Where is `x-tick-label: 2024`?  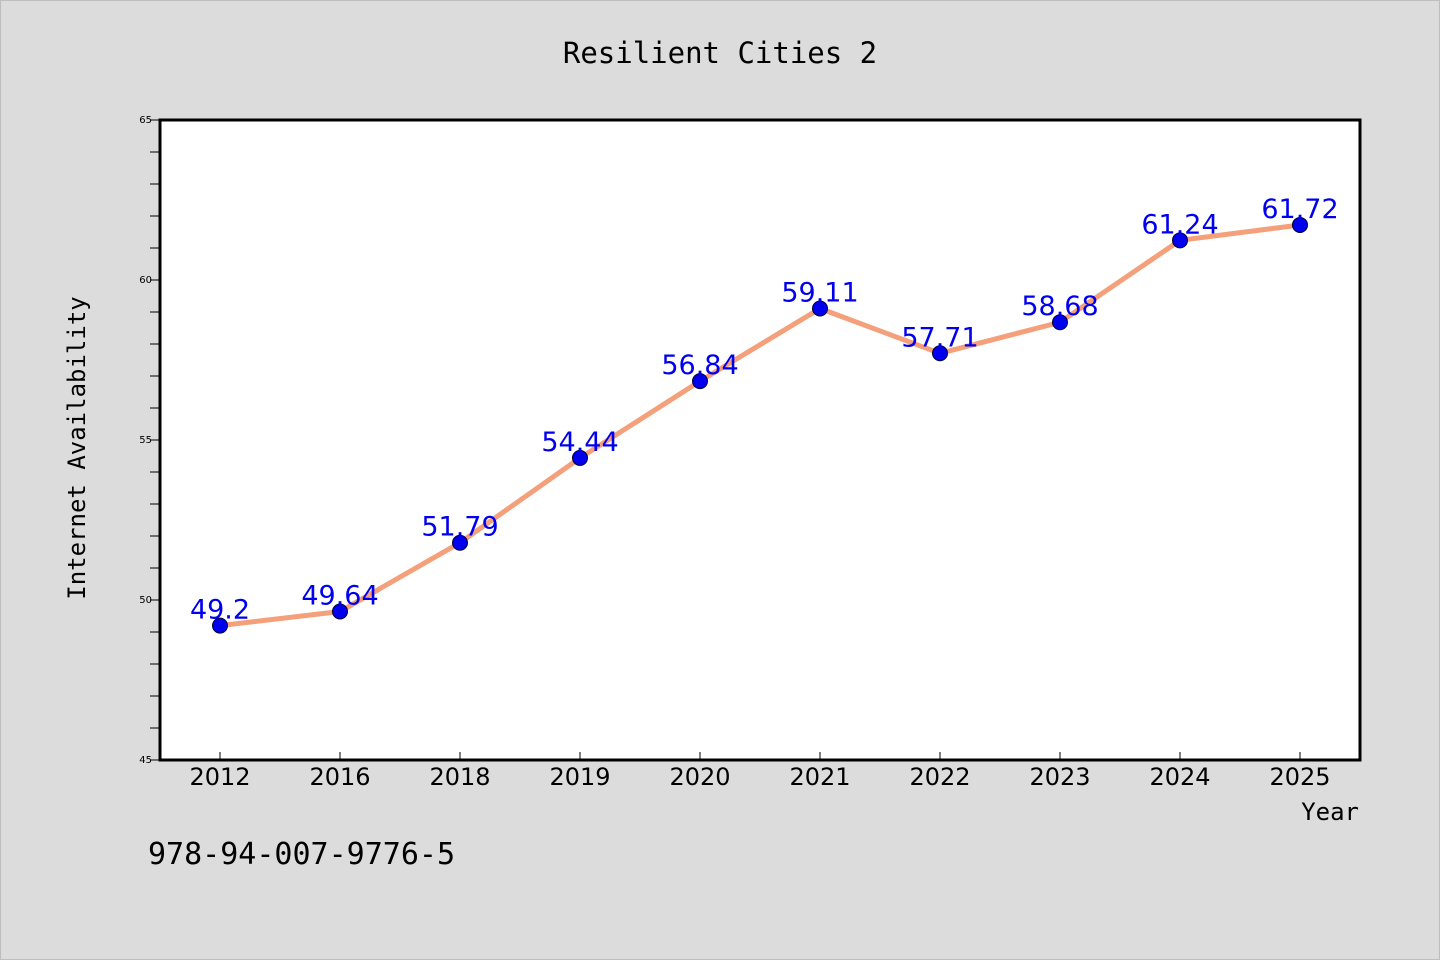 x-tick-label: 2024 is located at coordinates (1179, 777).